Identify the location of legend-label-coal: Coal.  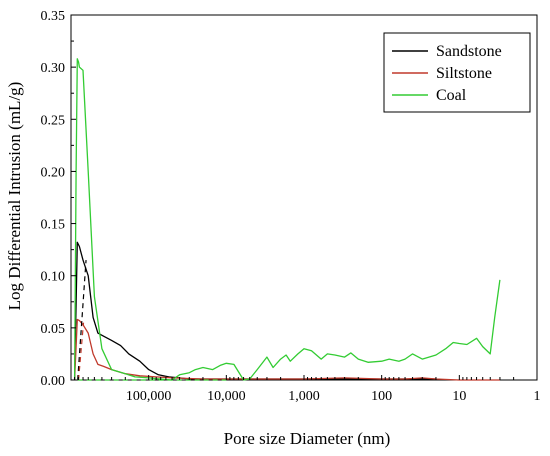
(451, 95).